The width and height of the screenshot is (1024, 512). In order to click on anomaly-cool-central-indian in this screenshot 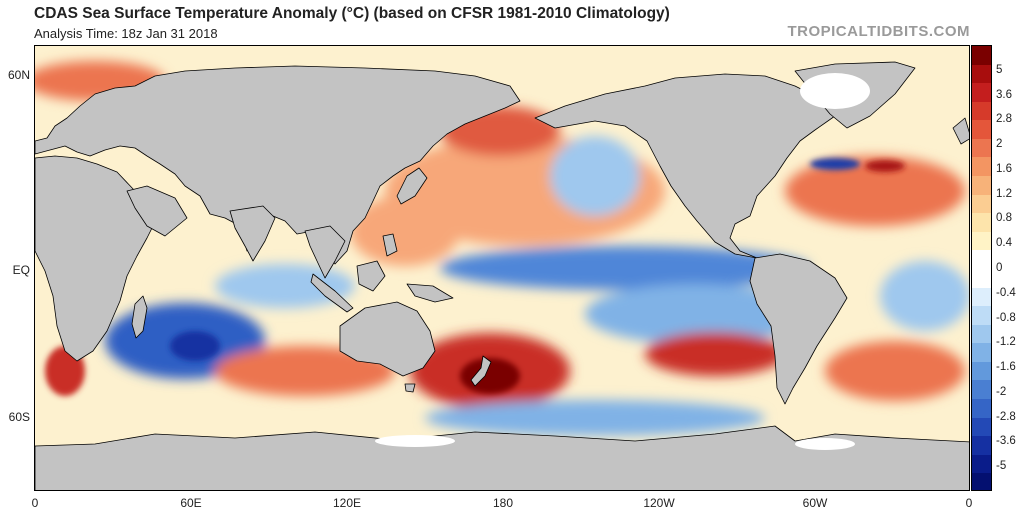, I will do `click(285, 286)`.